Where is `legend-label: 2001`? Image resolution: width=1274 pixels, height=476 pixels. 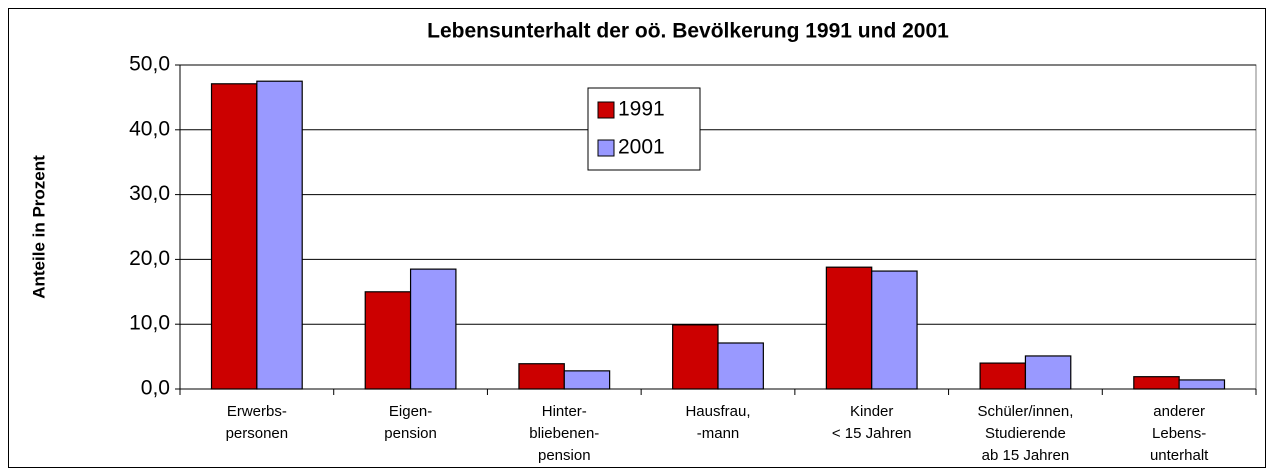
legend-label: 2001 is located at coordinates (641, 147).